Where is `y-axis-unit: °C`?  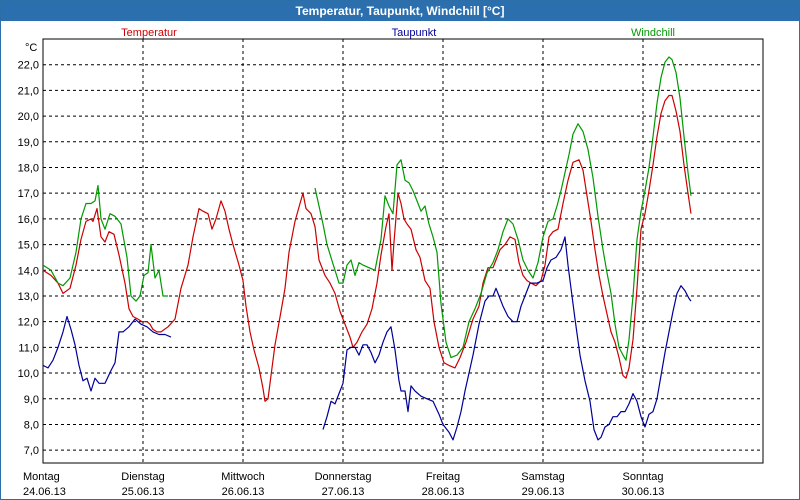 y-axis-unit: °C is located at coordinates (31, 48).